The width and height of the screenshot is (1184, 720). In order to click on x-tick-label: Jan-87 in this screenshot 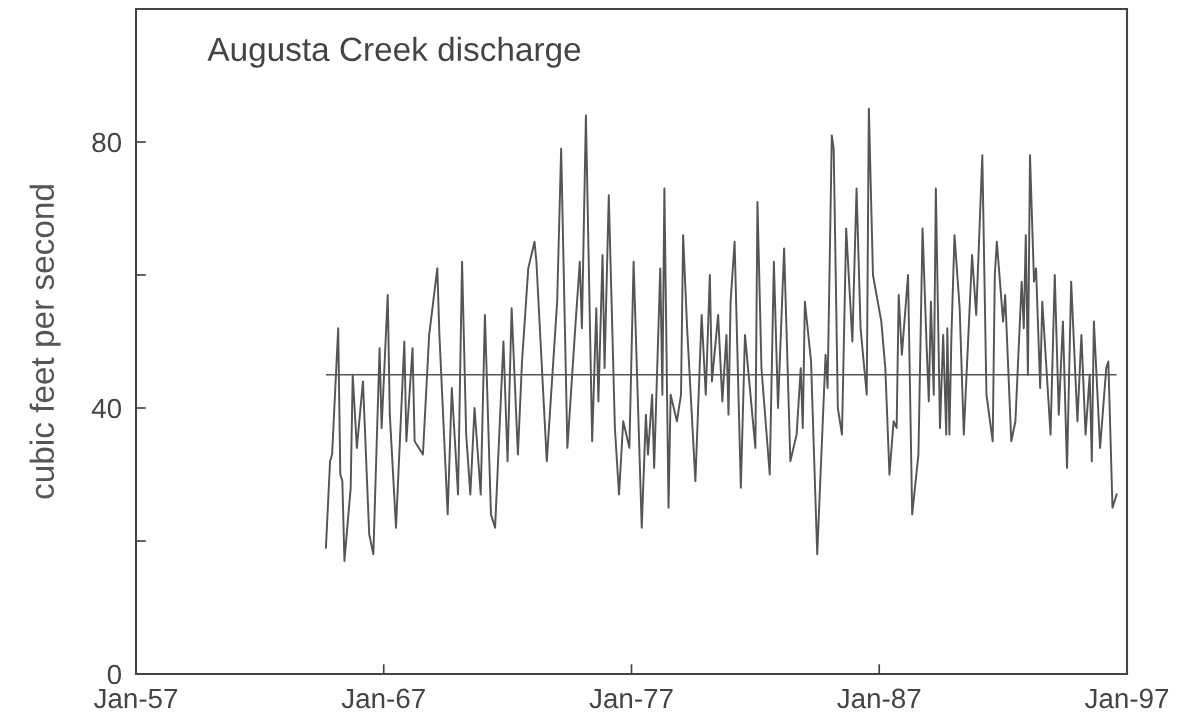, I will do `click(879, 698)`.